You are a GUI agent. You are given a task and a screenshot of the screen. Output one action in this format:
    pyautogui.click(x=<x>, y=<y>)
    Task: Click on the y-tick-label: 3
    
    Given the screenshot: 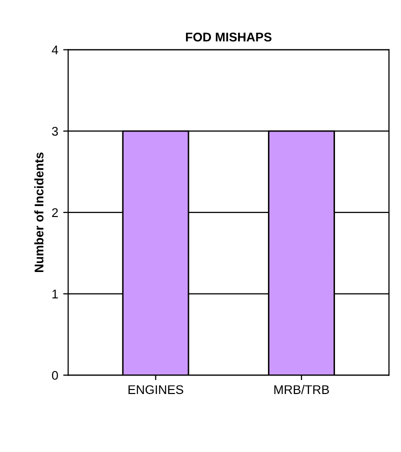 What is the action you would take?
    pyautogui.click(x=55, y=131)
    